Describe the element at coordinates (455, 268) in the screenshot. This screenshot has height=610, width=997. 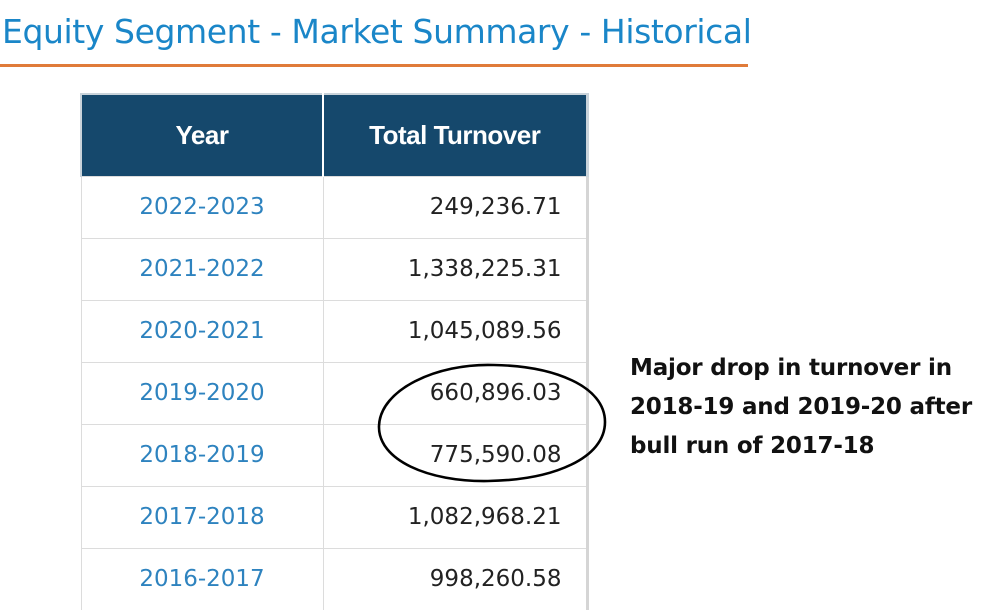
I see `turnover-value: 1,338,225.31` at that location.